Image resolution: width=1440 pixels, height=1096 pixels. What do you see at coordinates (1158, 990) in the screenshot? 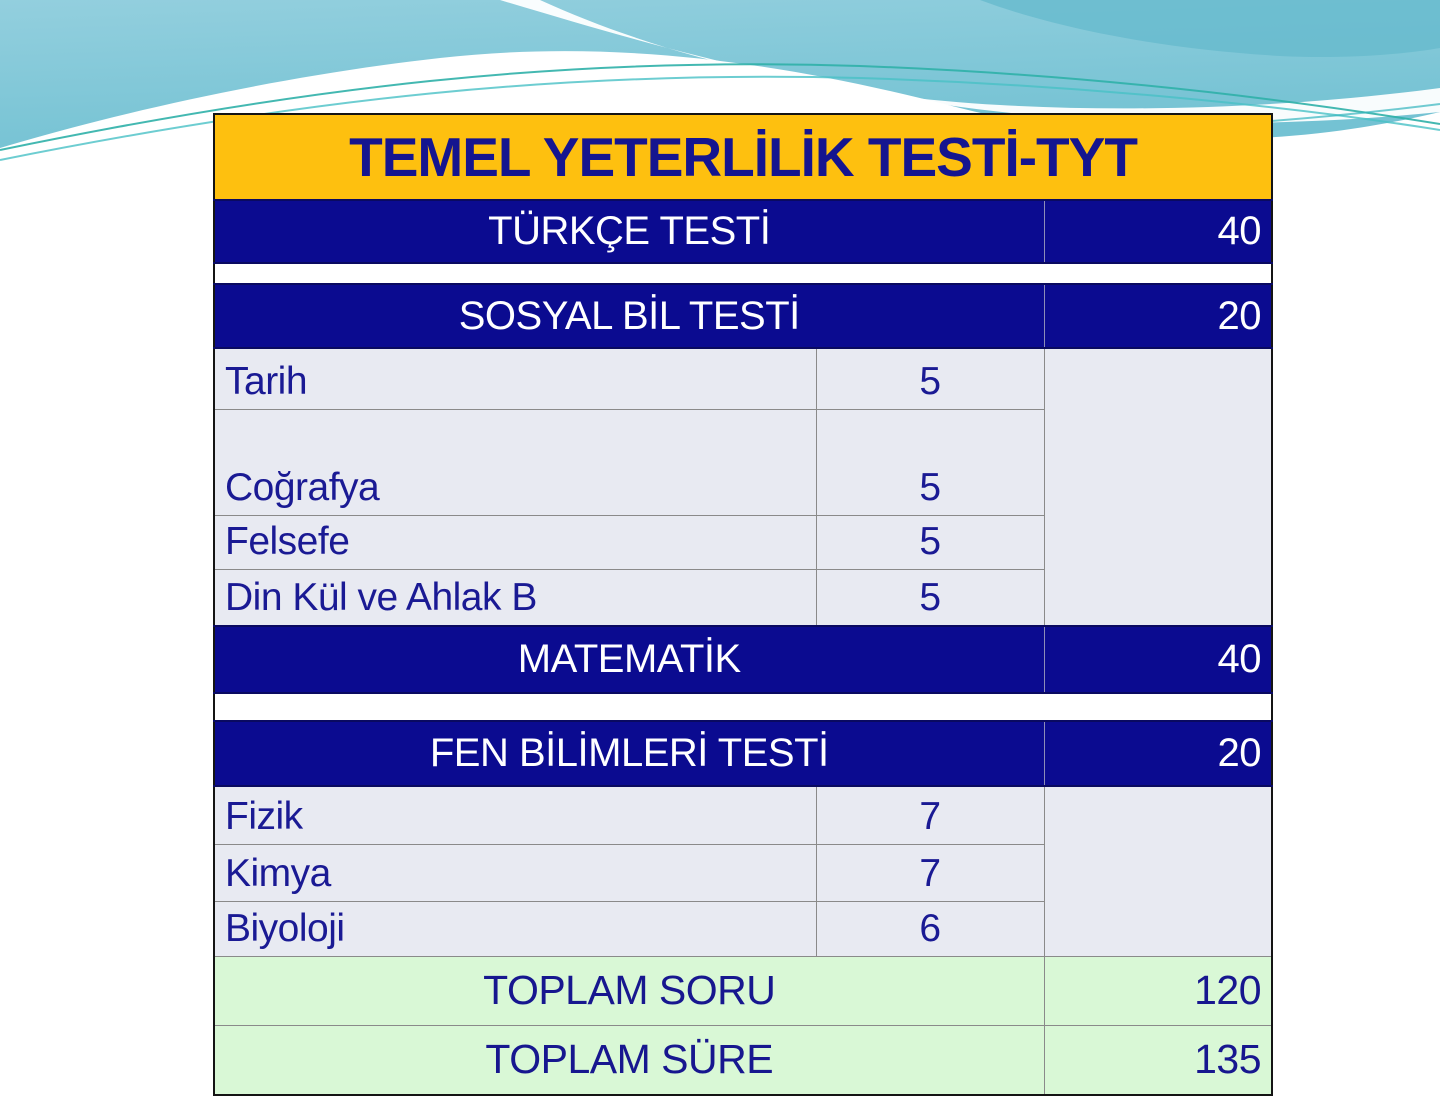
I see `total-value: 120` at bounding box center [1158, 990].